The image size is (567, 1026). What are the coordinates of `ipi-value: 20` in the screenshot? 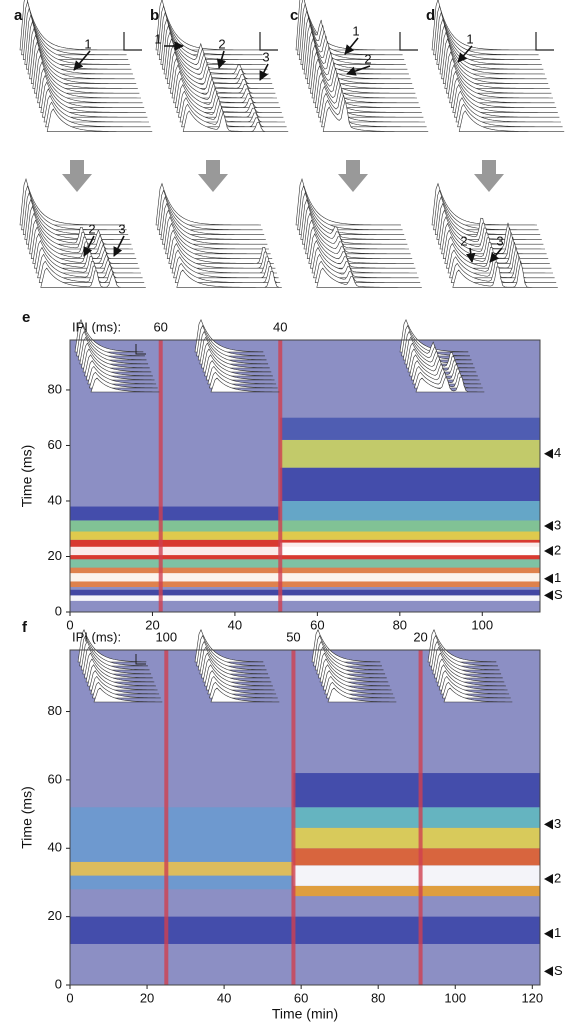 It's located at (420, 636).